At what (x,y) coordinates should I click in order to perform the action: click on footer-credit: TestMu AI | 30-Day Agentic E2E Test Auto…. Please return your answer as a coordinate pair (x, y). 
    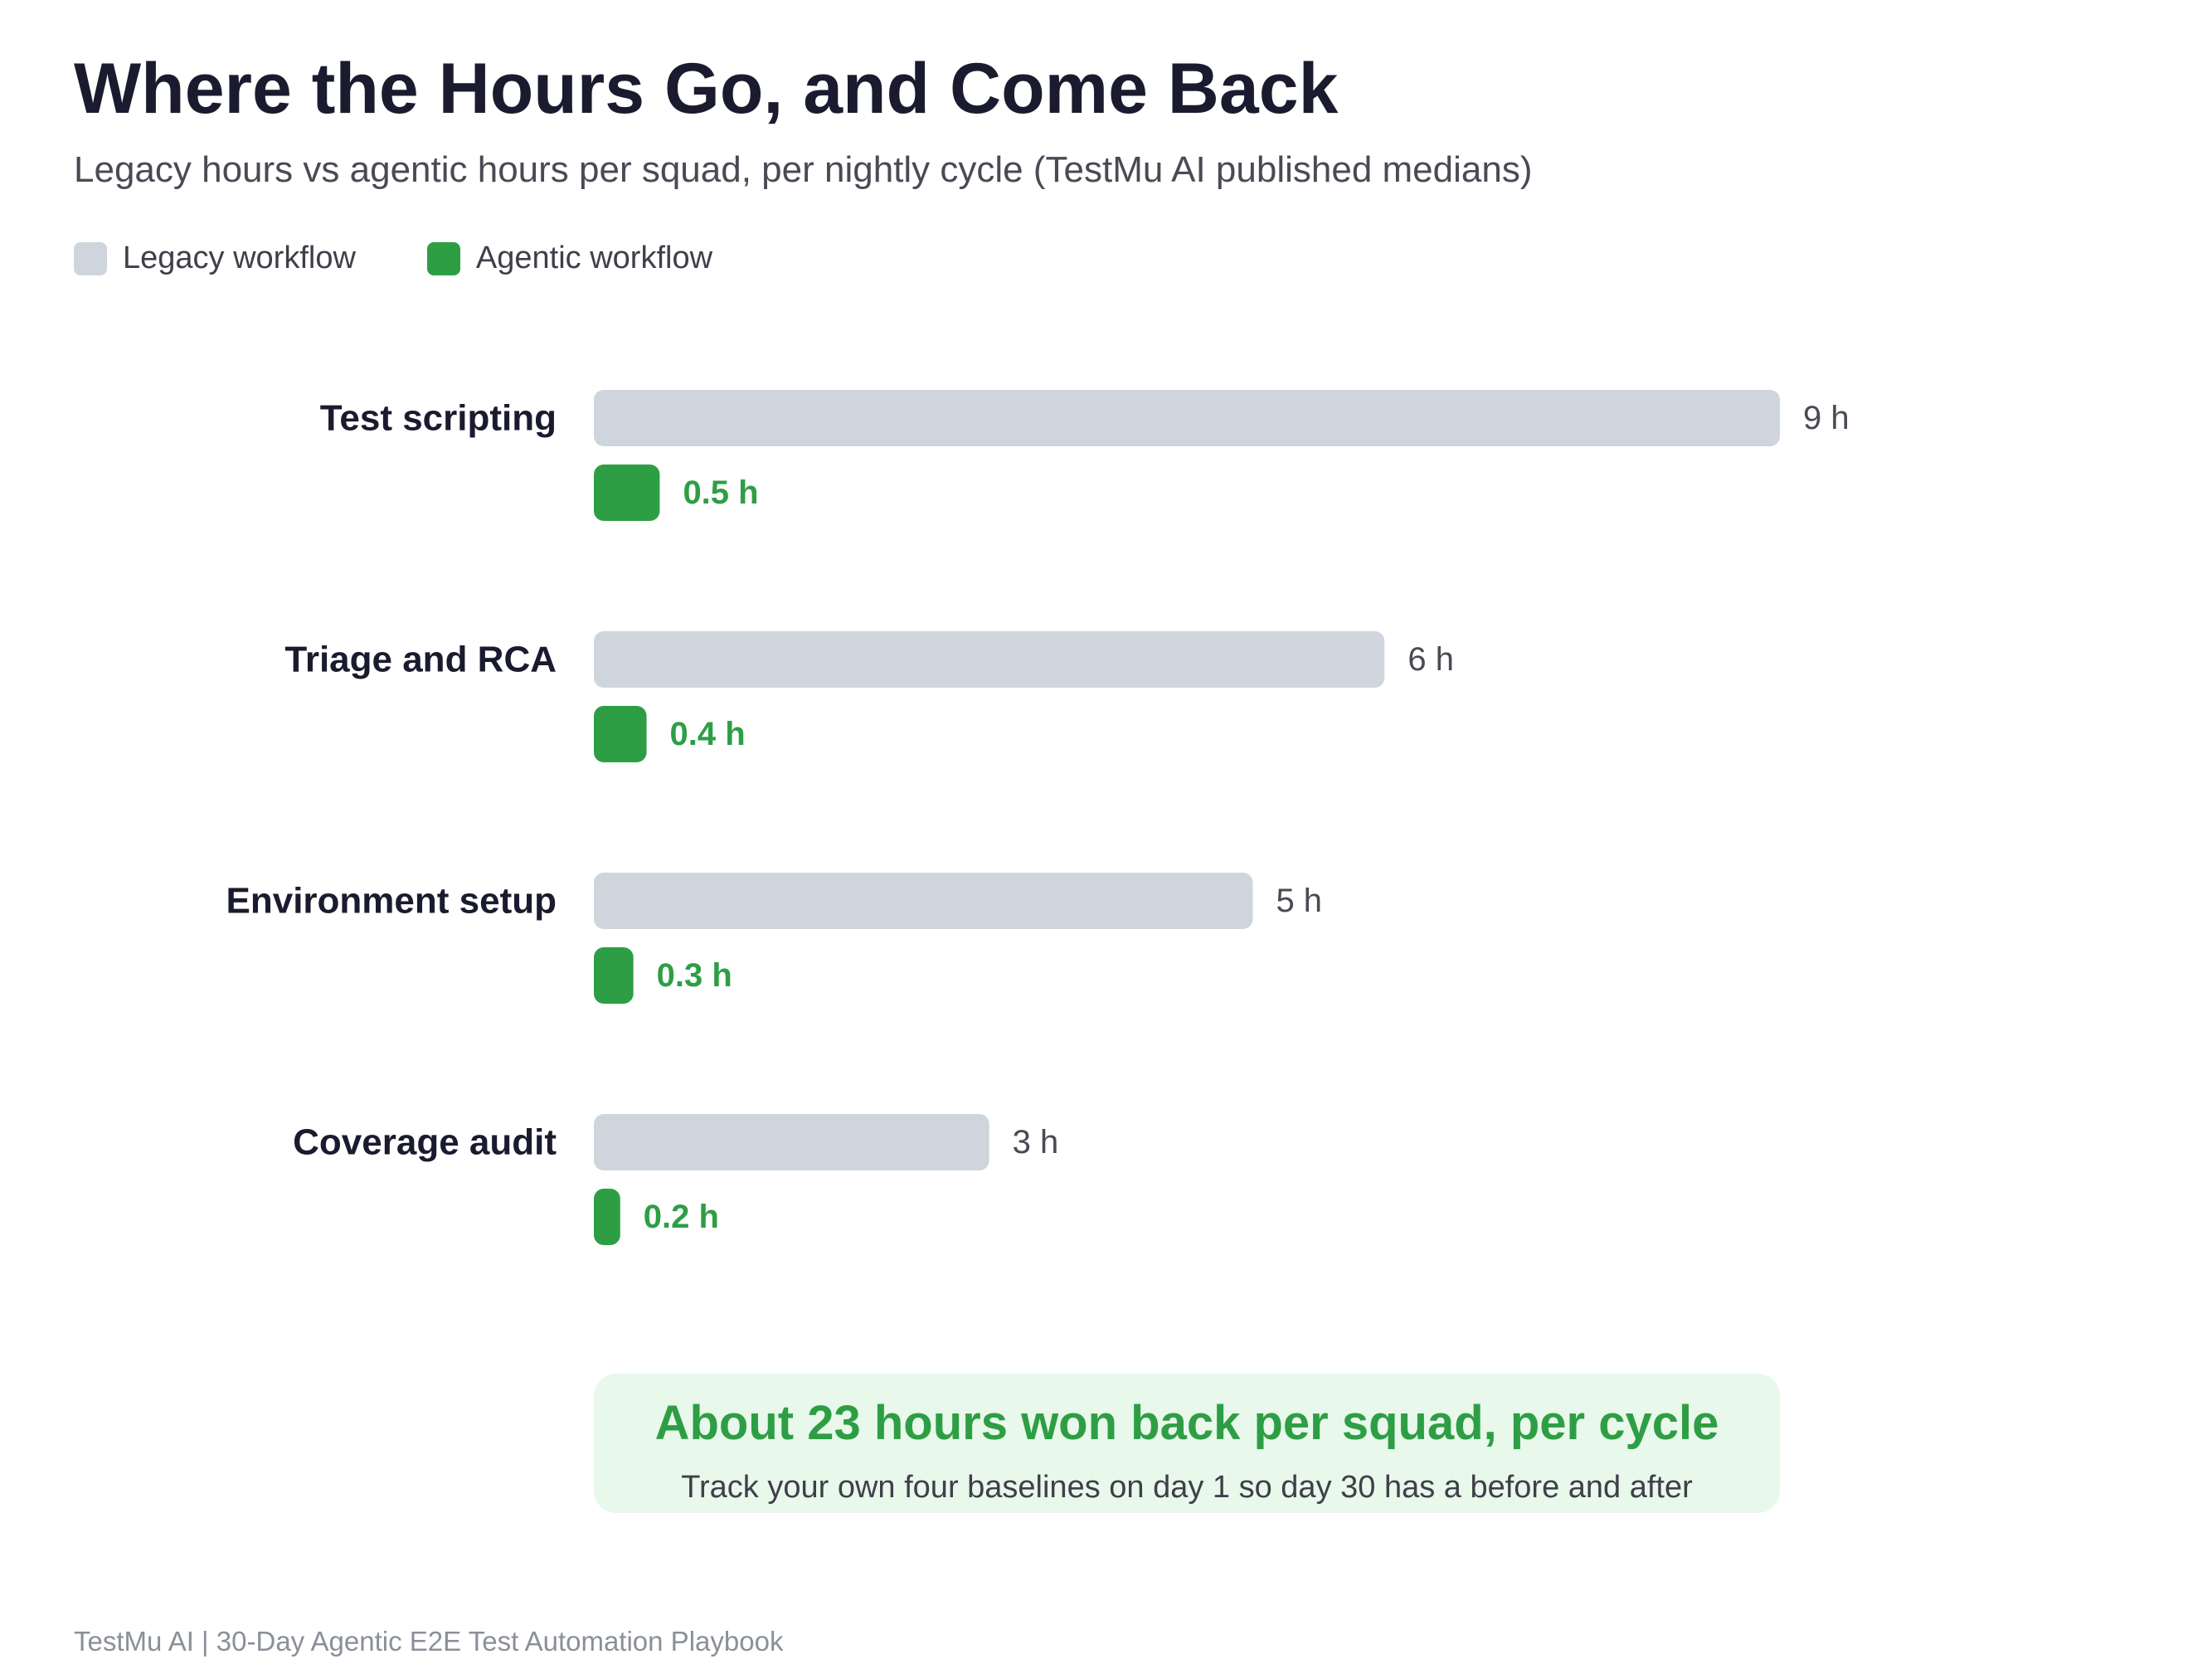
    Looking at the image, I should click on (429, 1641).